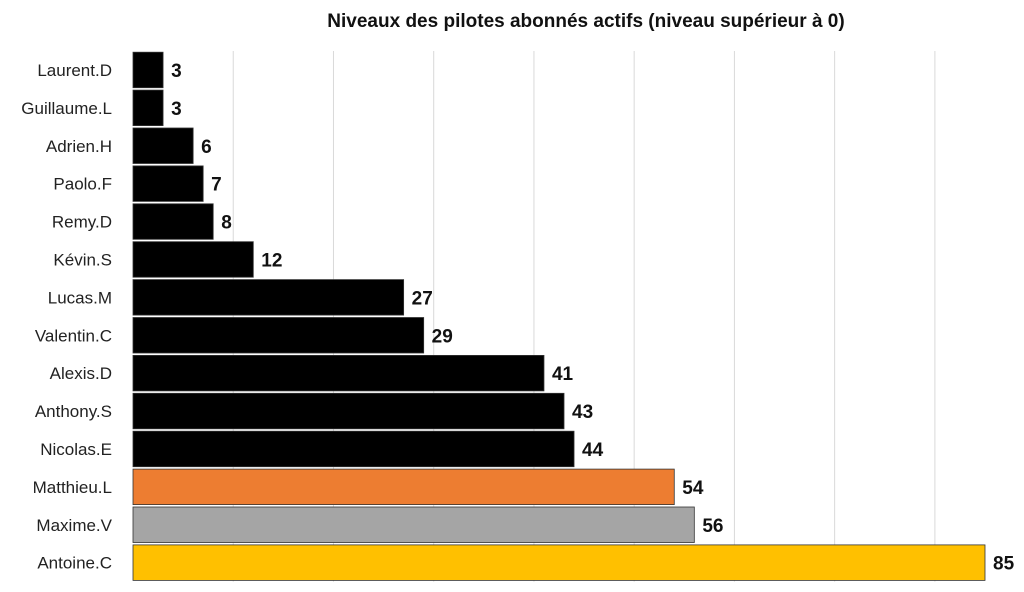 This screenshot has height=592, width=1024. Describe the element at coordinates (81, 373) in the screenshot. I see `category-label: Alexis.D` at that location.